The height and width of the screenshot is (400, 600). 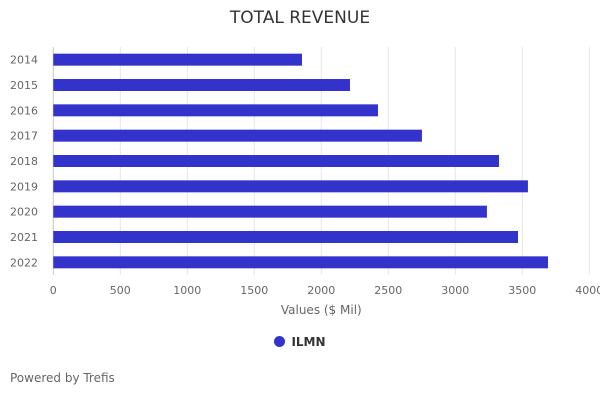 I want to click on x-tick-label: 1000, so click(x=187, y=290).